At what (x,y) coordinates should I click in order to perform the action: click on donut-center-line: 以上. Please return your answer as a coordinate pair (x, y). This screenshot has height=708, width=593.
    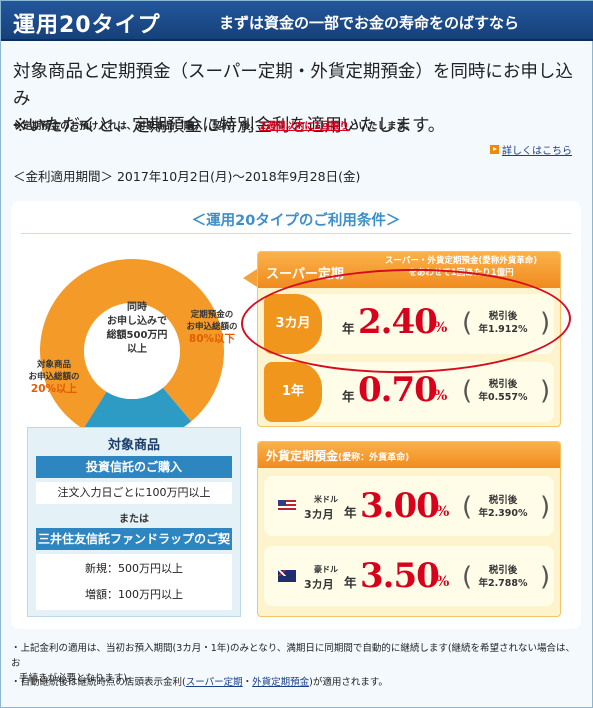
    Looking at the image, I should click on (137, 349).